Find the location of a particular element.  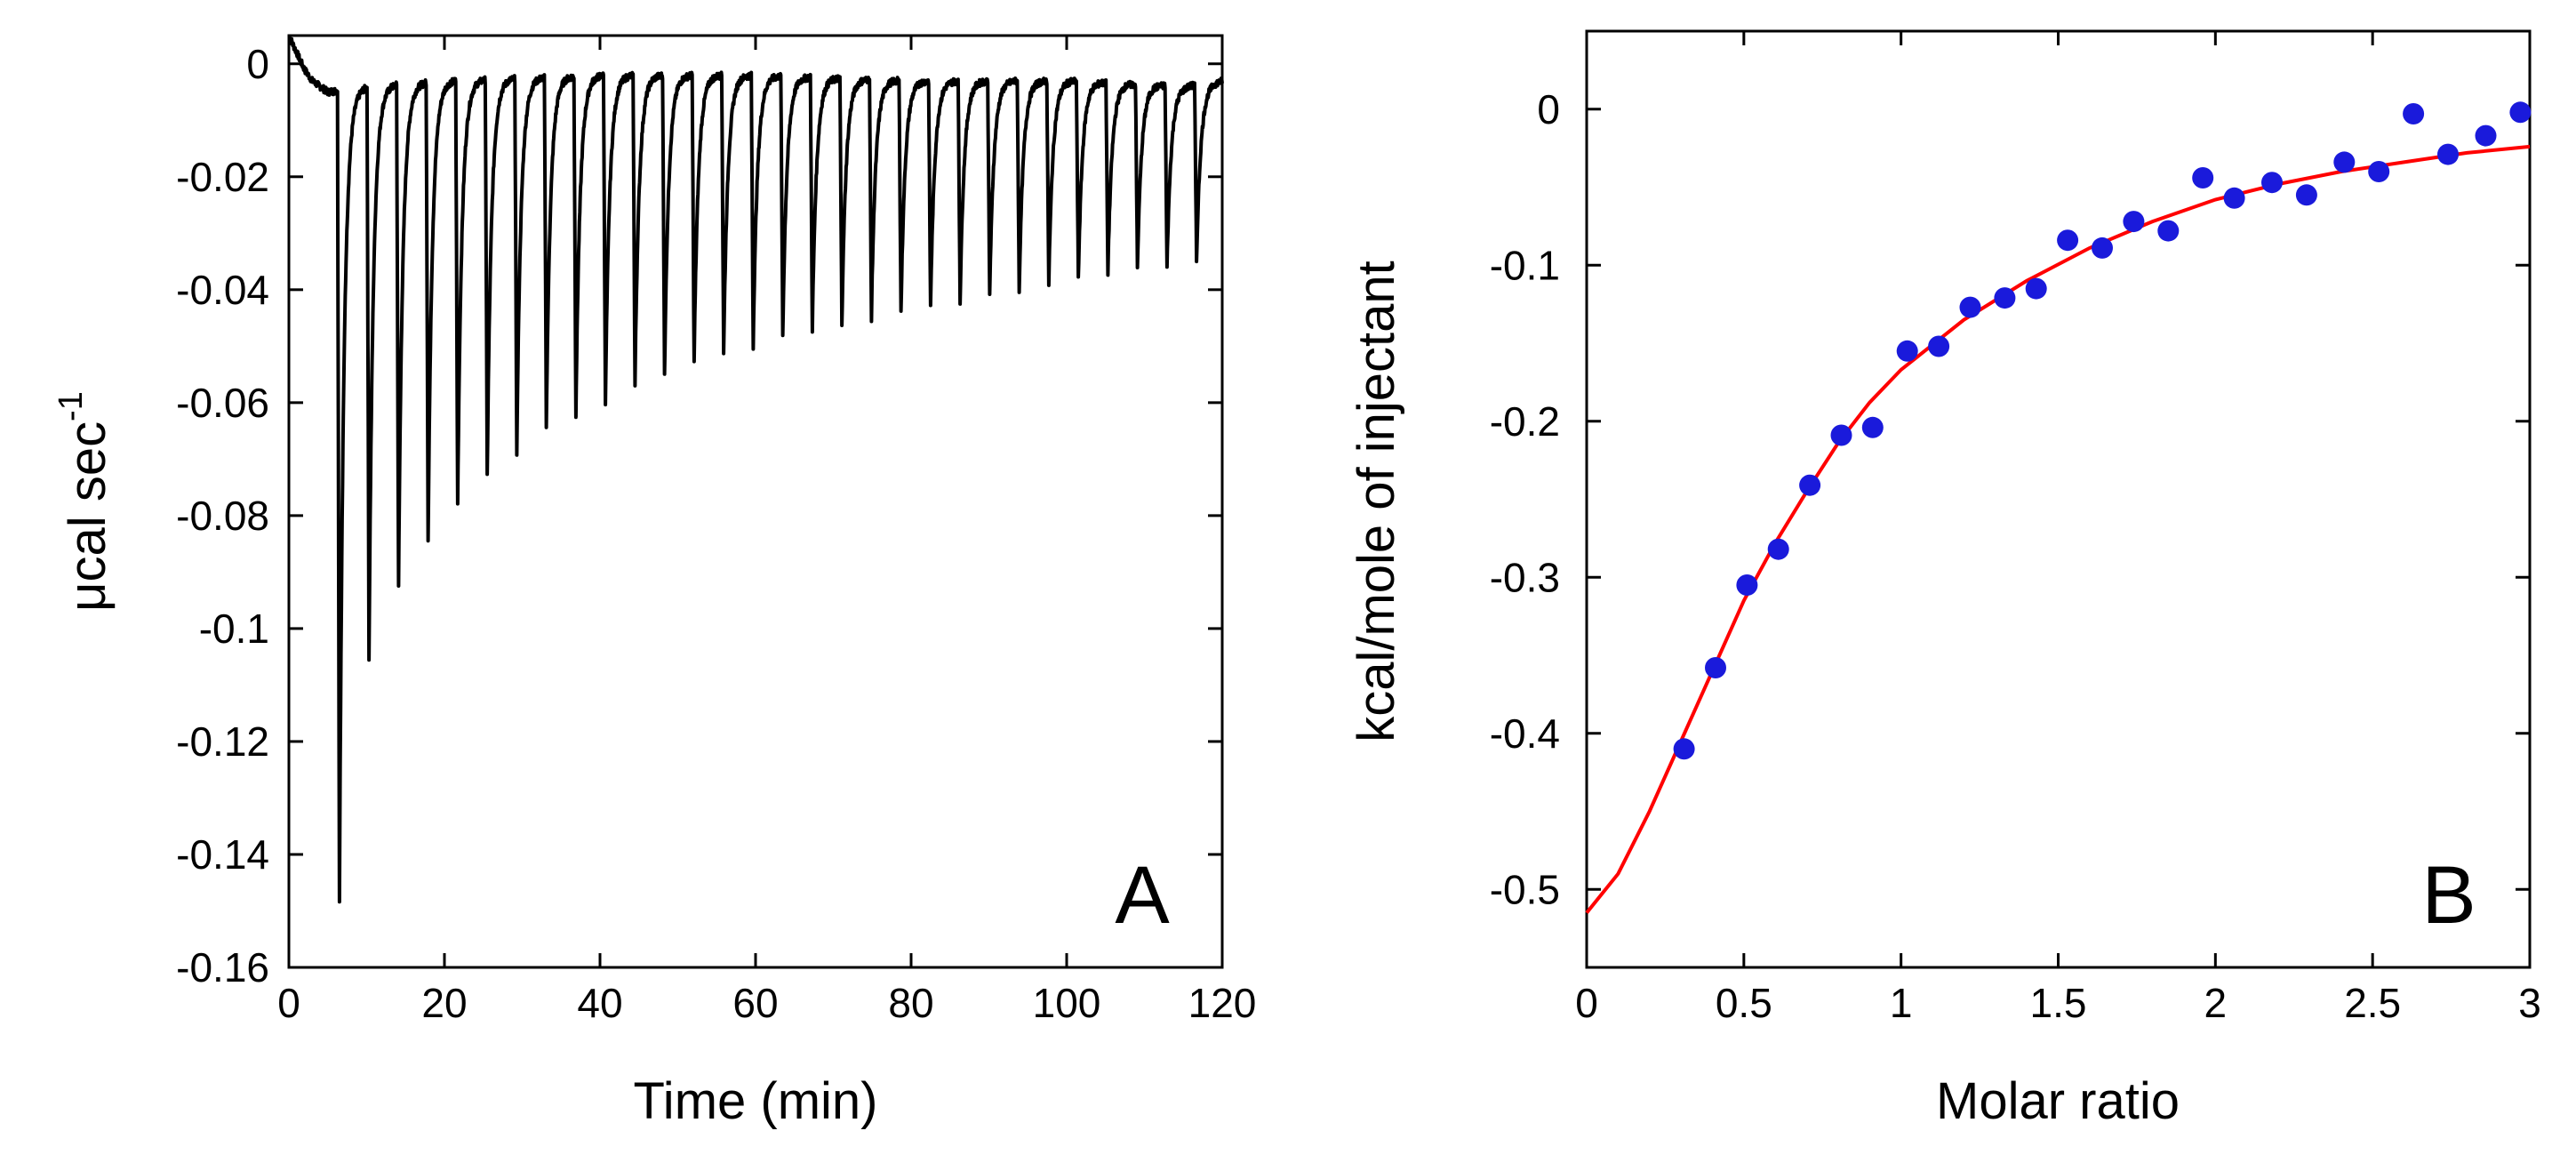

panel-a-y-tick-label: -0.08 is located at coordinates (222, 516).